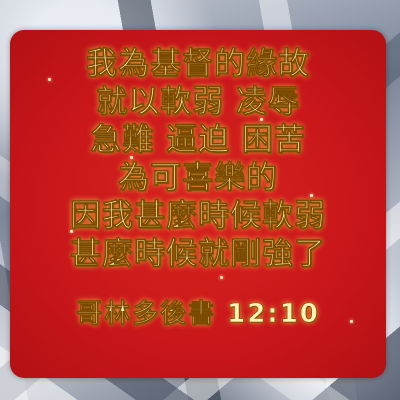  What do you see at coordinates (198, 140) in the screenshot?
I see `verse-line-3: 急難 逼迫 困苦` at bounding box center [198, 140].